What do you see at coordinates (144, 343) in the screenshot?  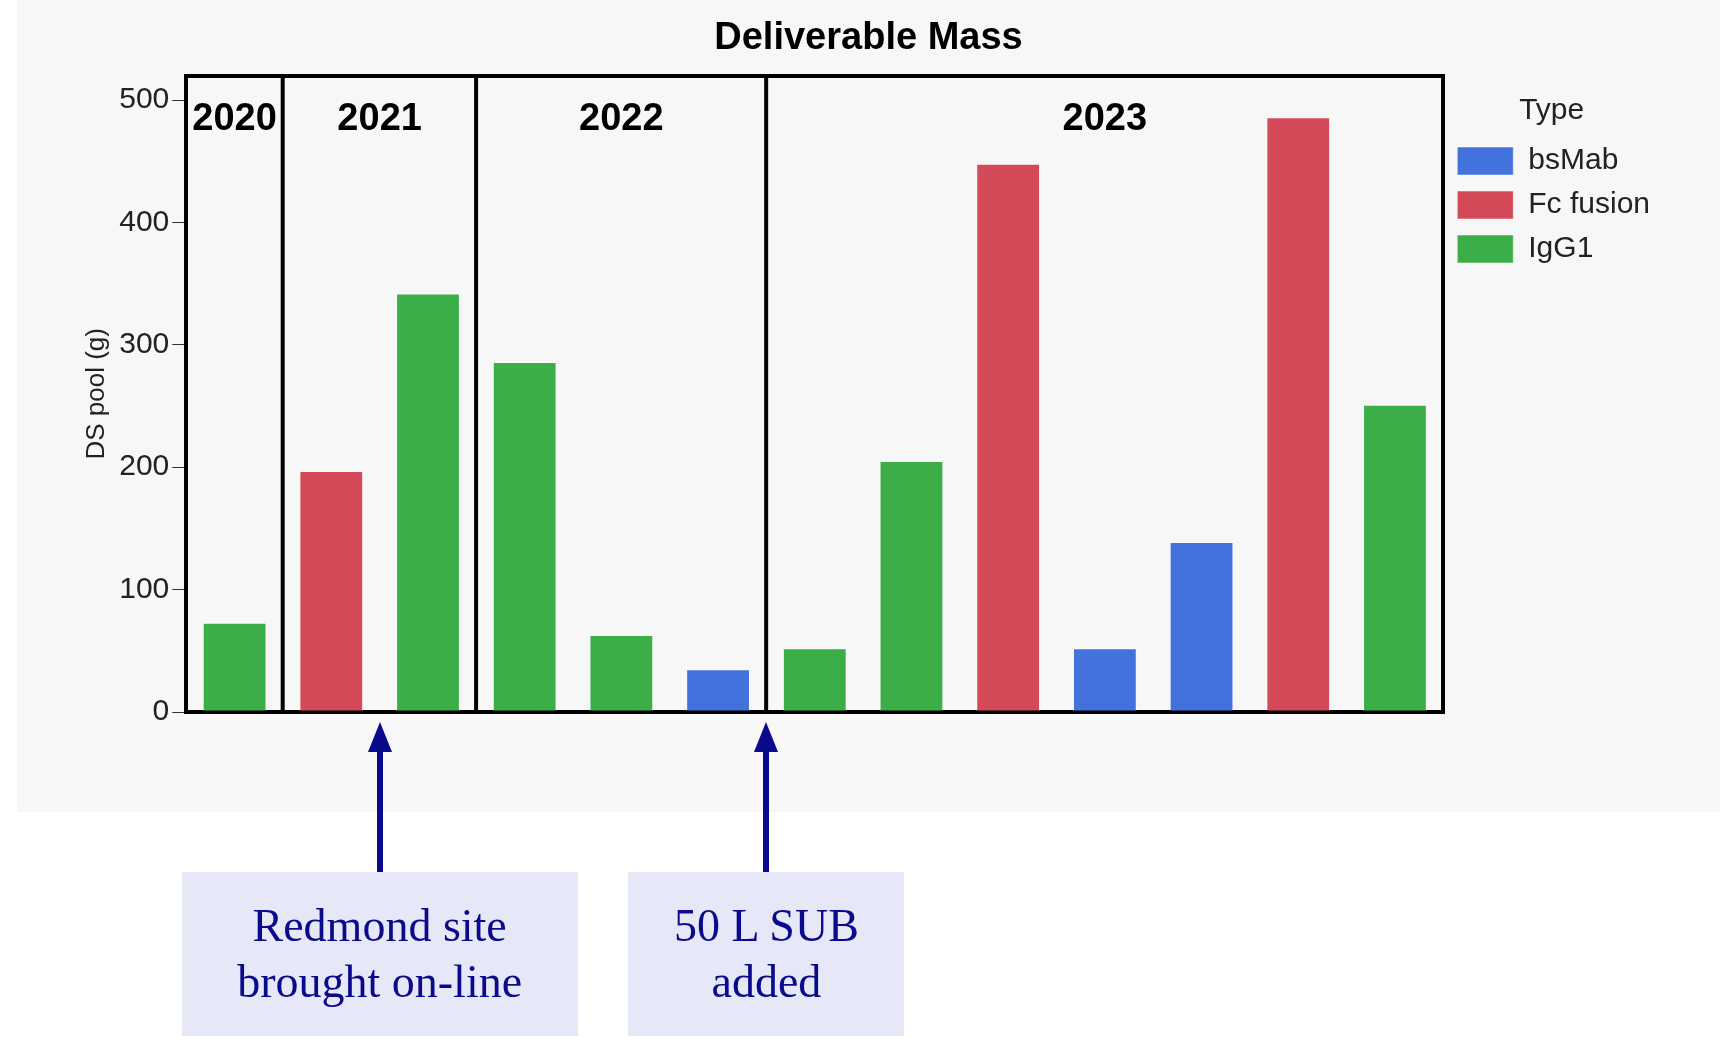 I see `y-tick-label: 300` at bounding box center [144, 343].